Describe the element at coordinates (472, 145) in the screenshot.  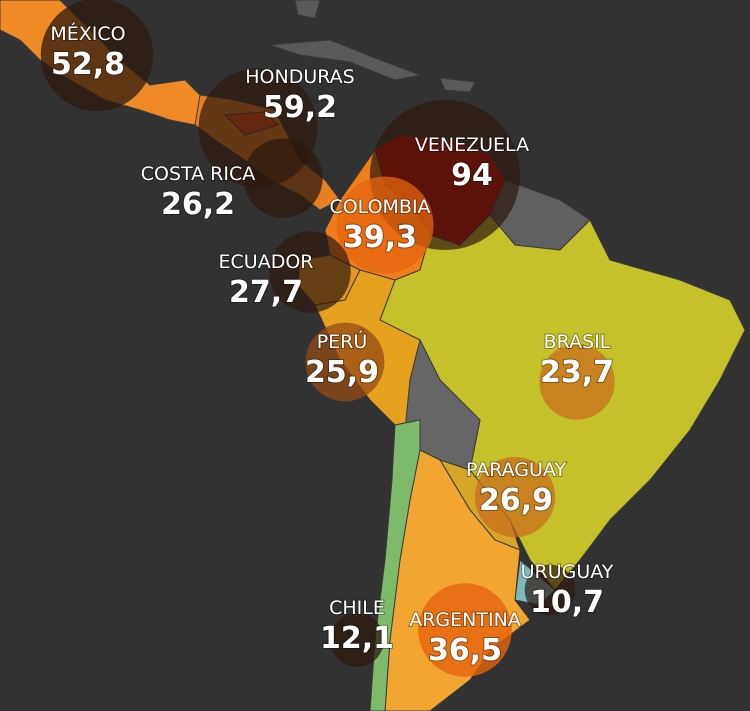
I see `country-name: VENEZUELA` at that location.